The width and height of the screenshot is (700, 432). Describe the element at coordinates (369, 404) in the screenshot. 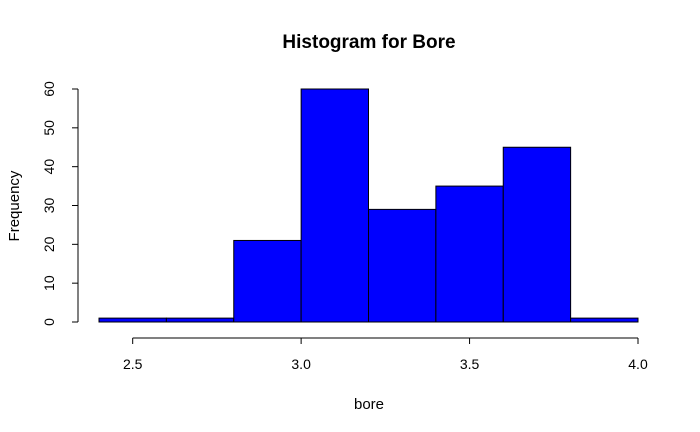

I see `x-axis-title: bore` at that location.